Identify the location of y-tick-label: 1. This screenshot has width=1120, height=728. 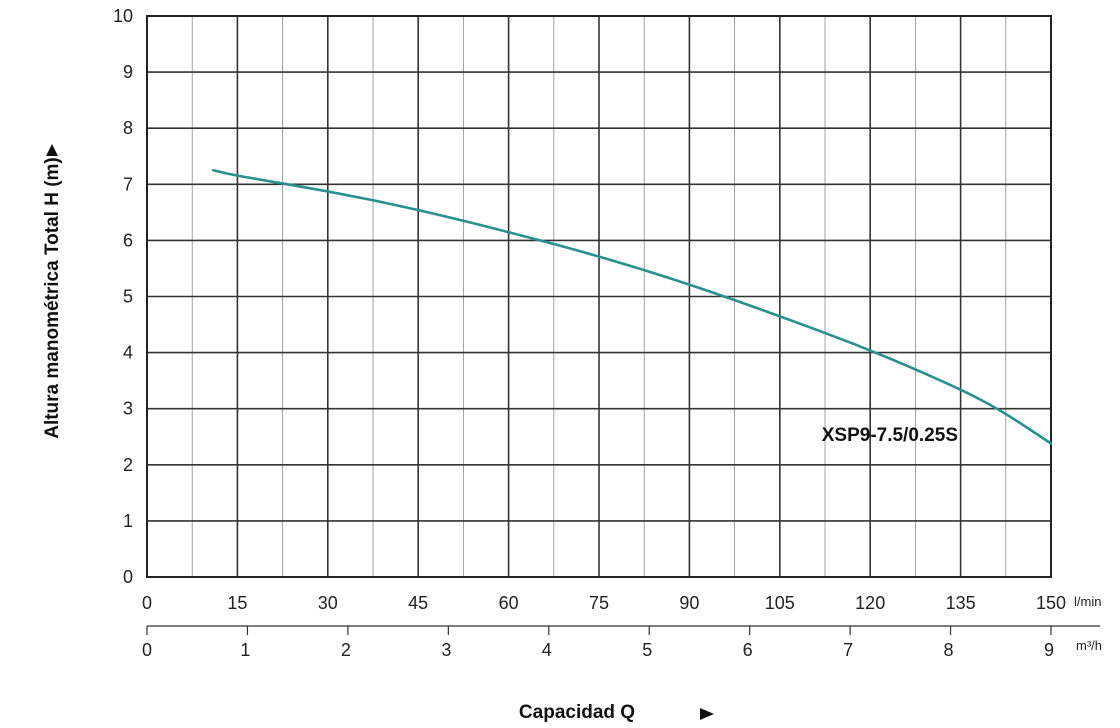
(128, 521).